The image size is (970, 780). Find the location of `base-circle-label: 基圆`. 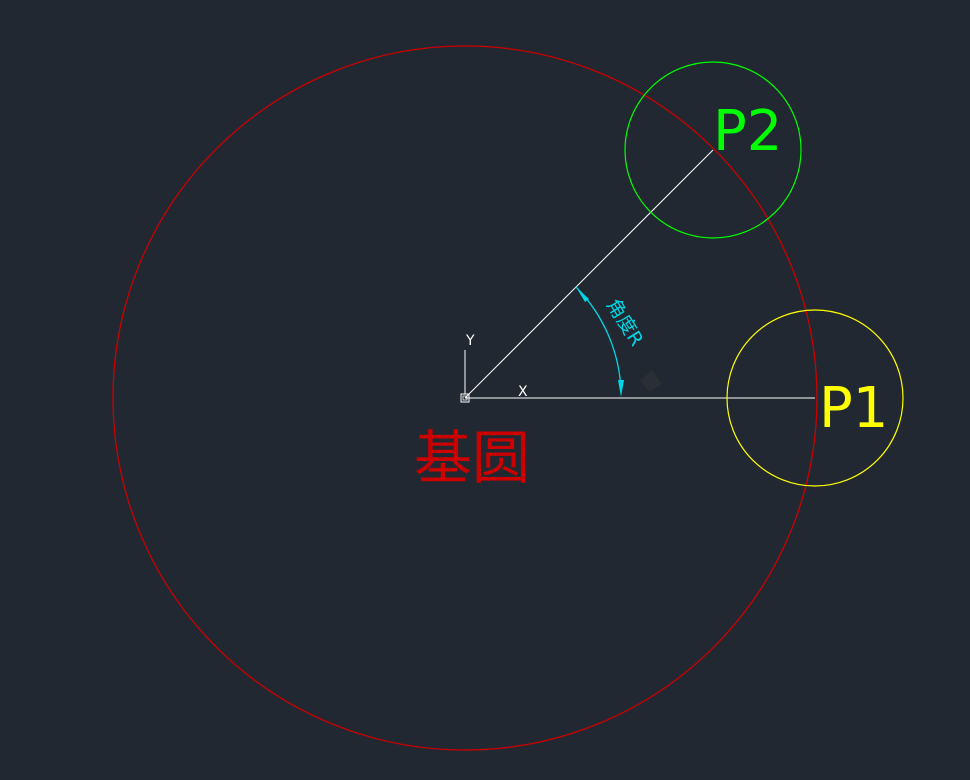

base-circle-label: 基圆 is located at coordinates (472, 458).